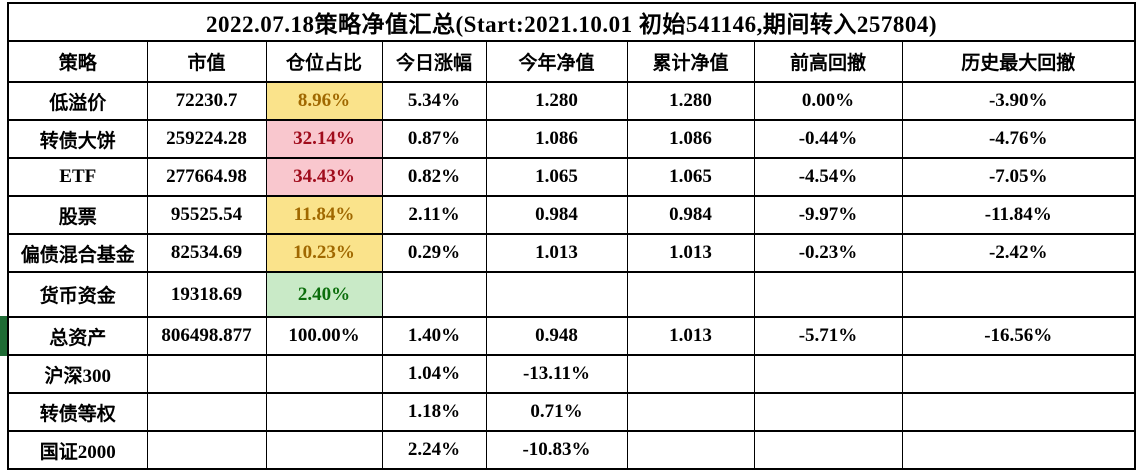 The height and width of the screenshot is (472, 1141). I want to click on table-cell: 2.40%, so click(324, 294).